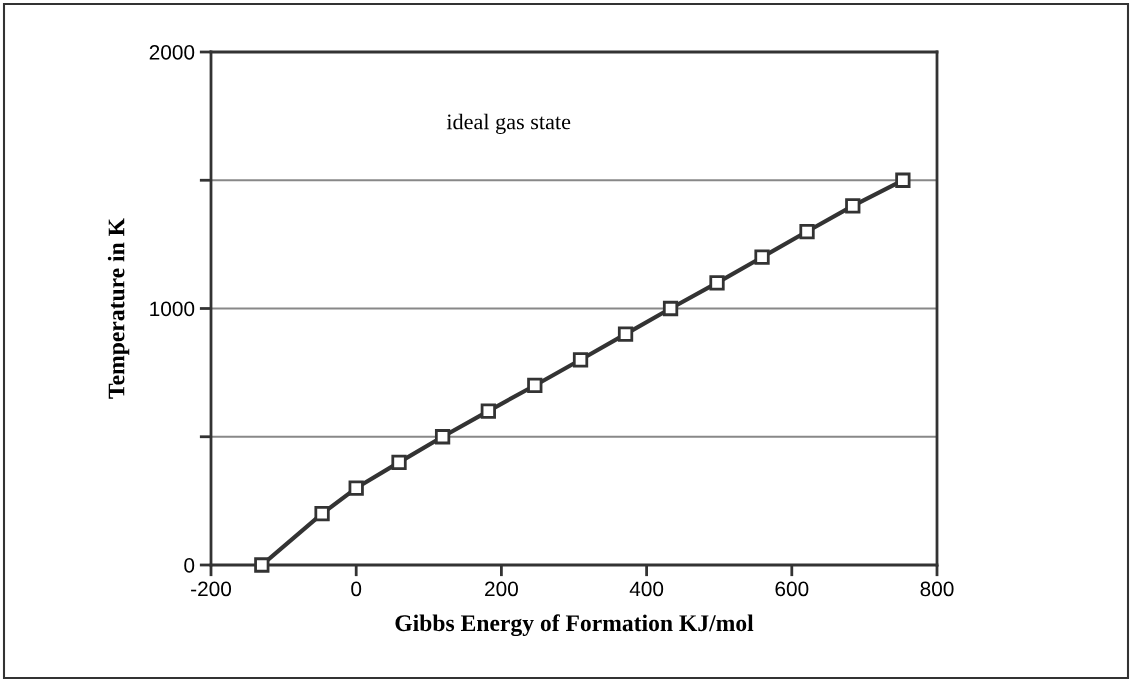 This screenshot has height=684, width=1132. Describe the element at coordinates (211, 589) in the screenshot. I see `x-tick-label: -200` at that location.